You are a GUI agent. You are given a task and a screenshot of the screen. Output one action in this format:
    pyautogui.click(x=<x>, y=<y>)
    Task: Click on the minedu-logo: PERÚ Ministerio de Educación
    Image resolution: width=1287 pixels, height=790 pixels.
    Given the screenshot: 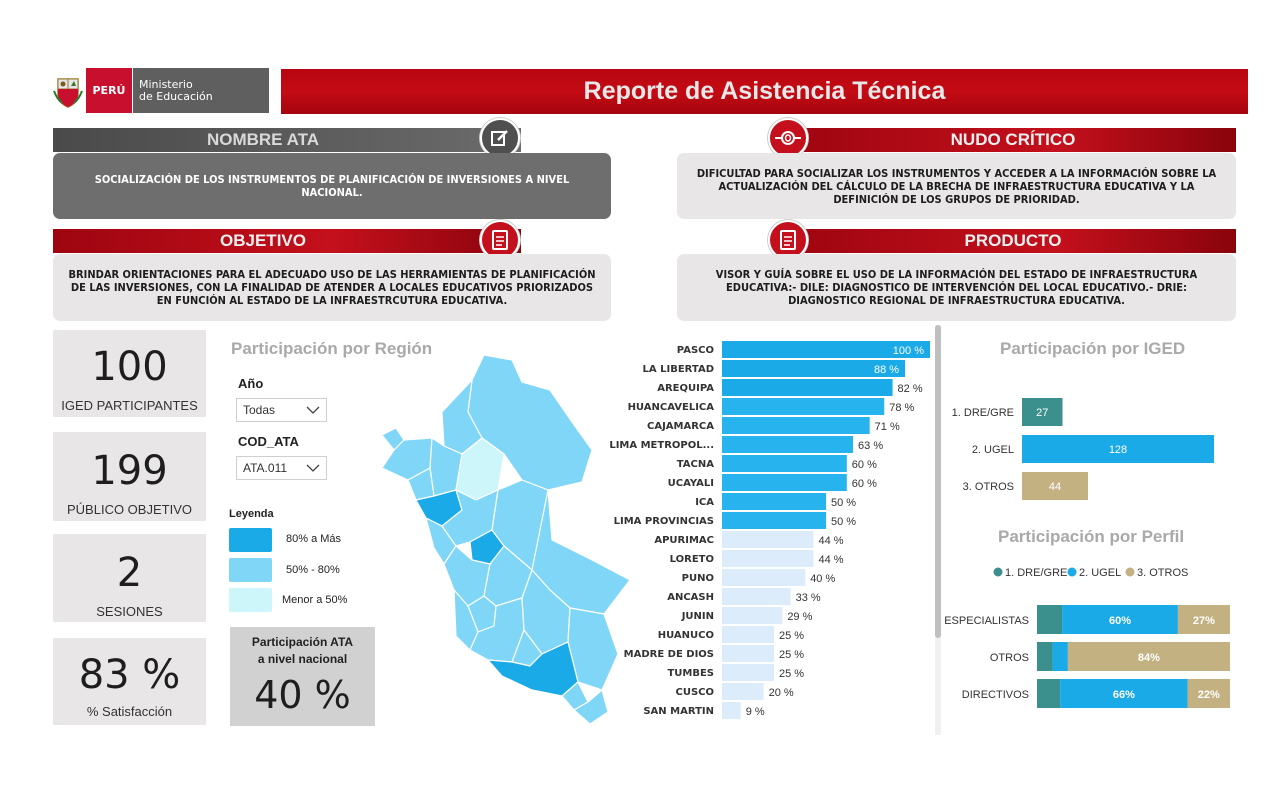 What is the action you would take?
    pyautogui.click(x=159, y=90)
    